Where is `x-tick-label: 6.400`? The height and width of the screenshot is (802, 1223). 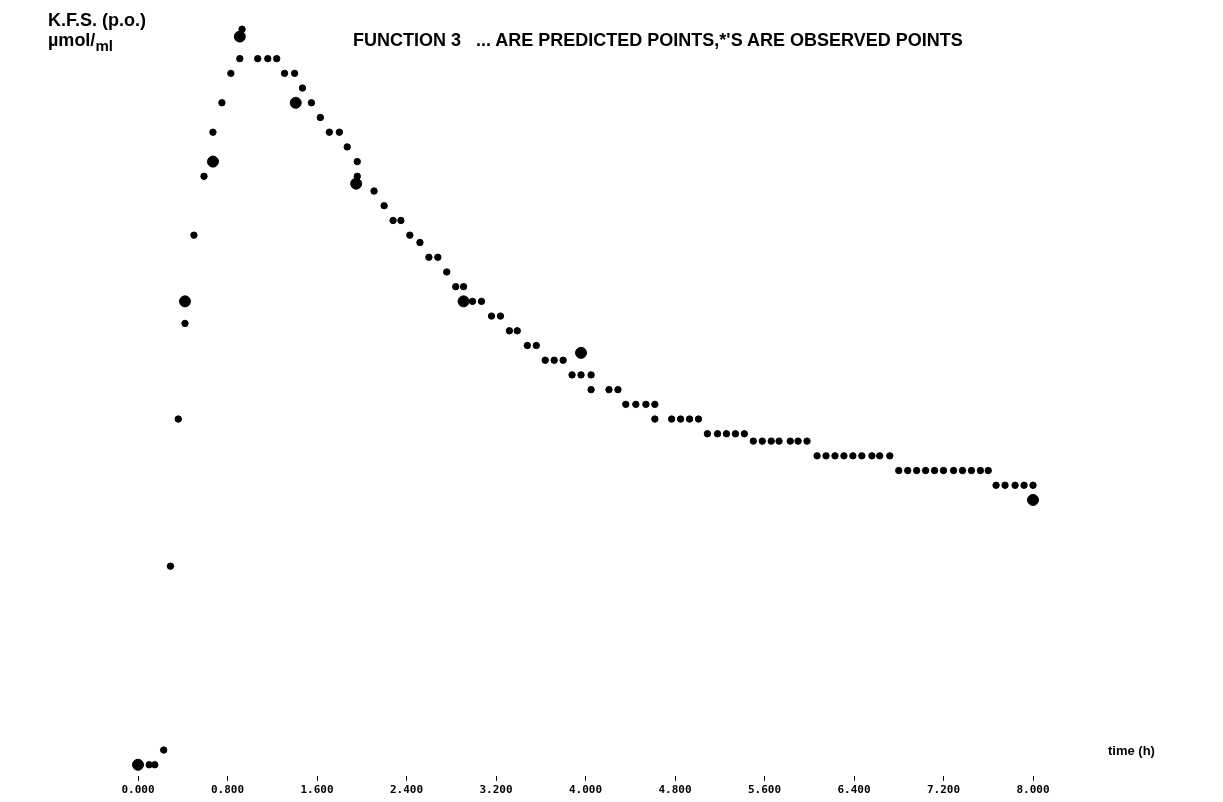
x-tick-label: 6.400 is located at coordinates (854, 790).